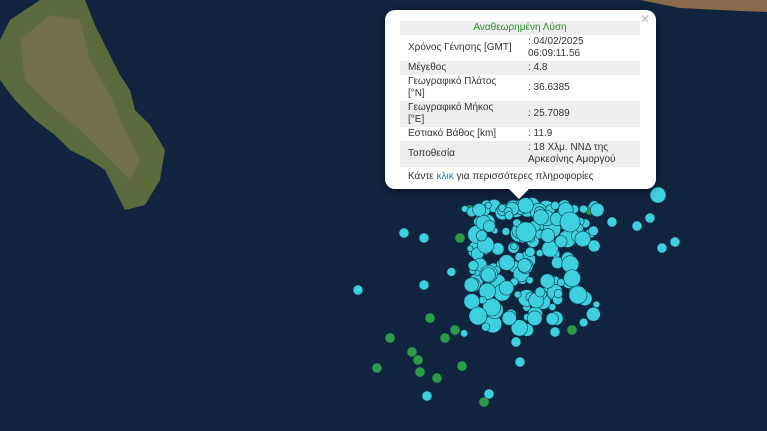  What do you see at coordinates (460, 47) in the screenshot?
I see `label-origin-time: Χρόνος Γένησης [GMT]` at bounding box center [460, 47].